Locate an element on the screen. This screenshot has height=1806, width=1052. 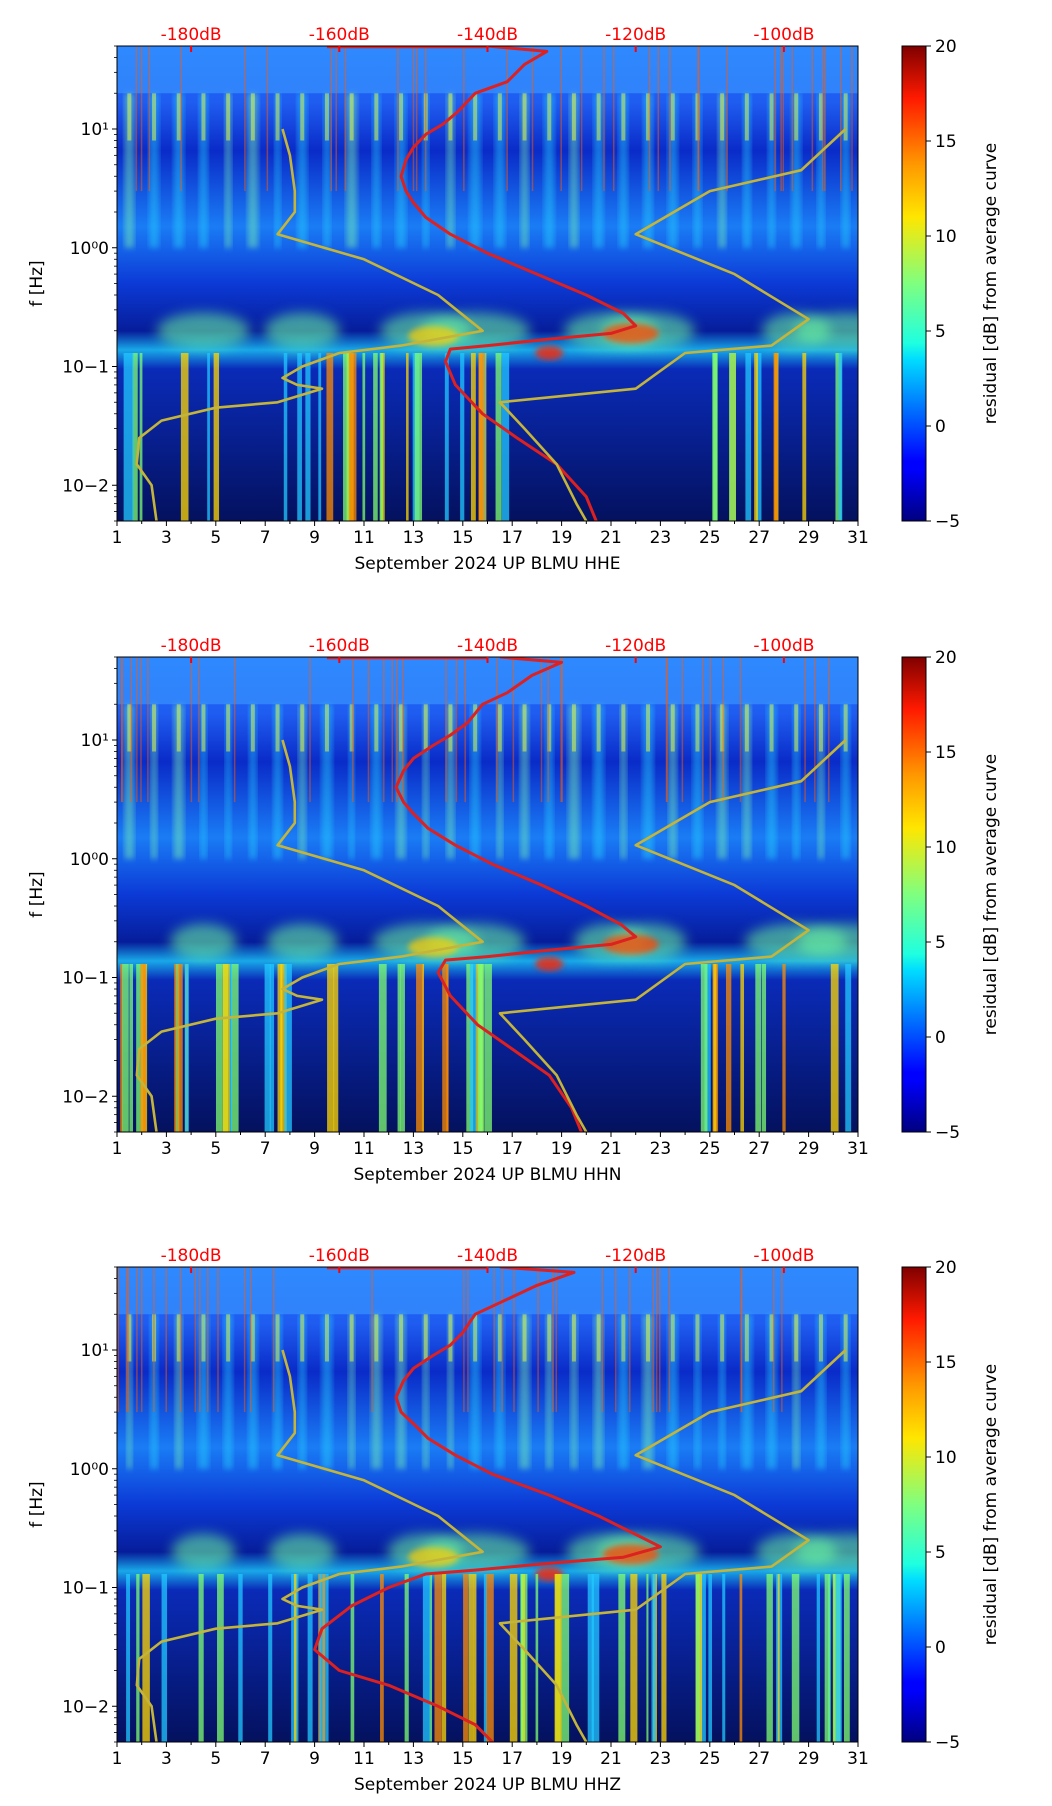
x-tick-label: 11 is located at coordinates (364, 538).